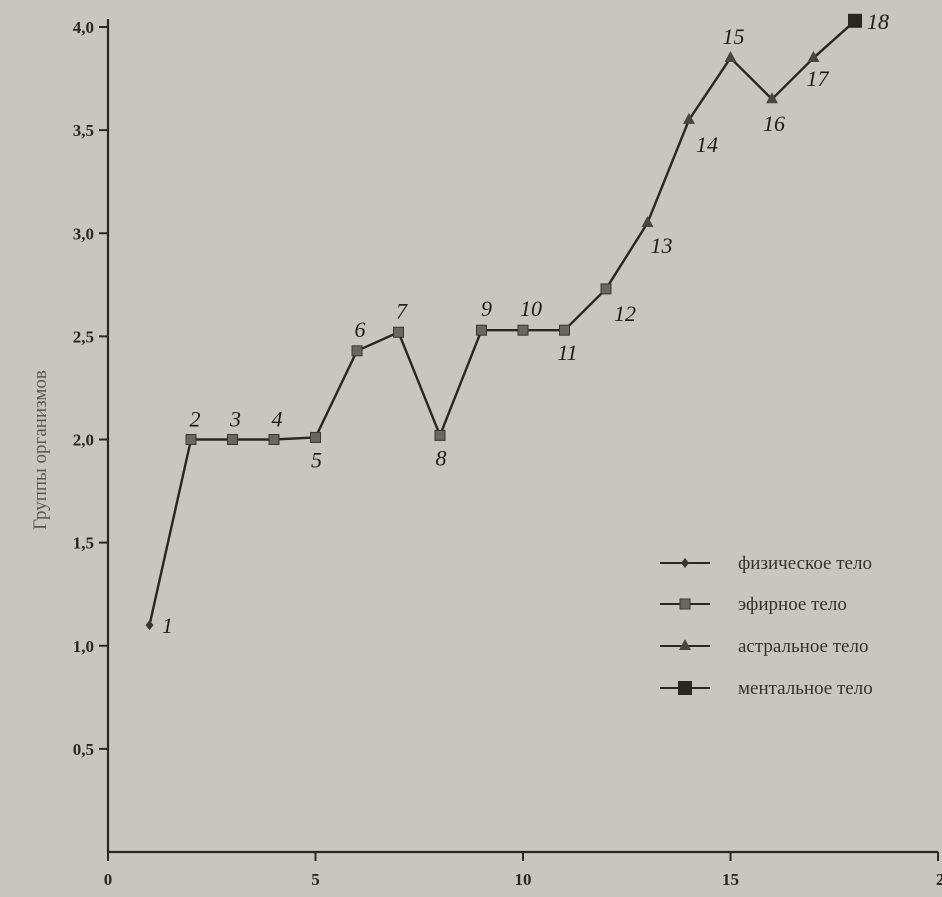 The image size is (942, 897). Describe the element at coordinates (441, 457) in the screenshot. I see `point-label: 8` at that location.